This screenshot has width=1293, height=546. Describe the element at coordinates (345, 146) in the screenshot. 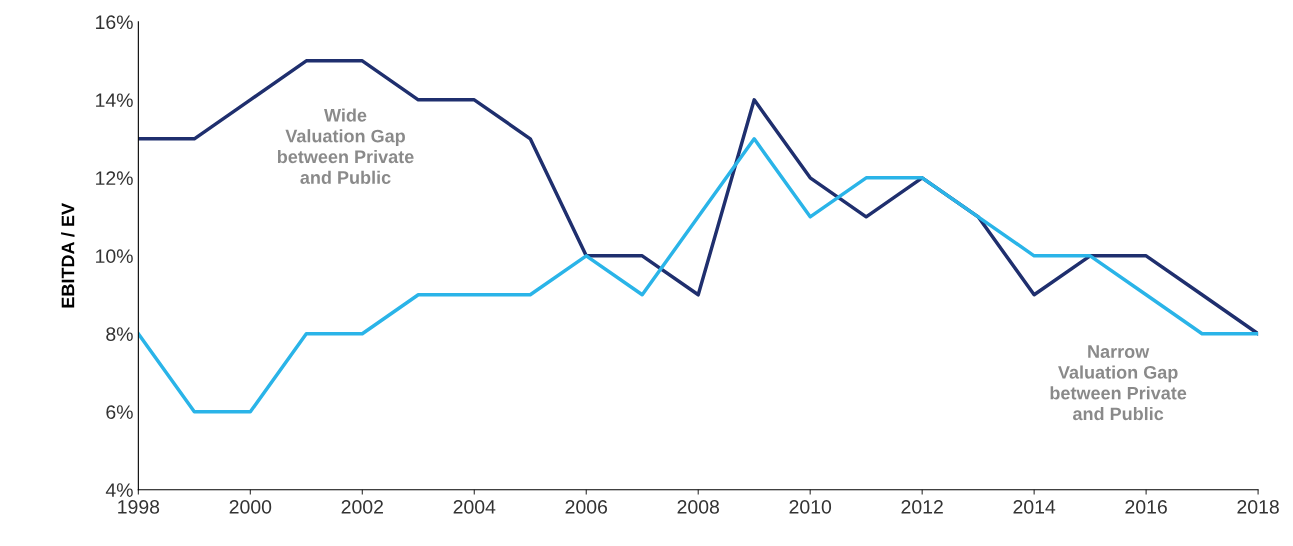

I see `annotation: Wide Valuation Gap between Private and Public` at that location.